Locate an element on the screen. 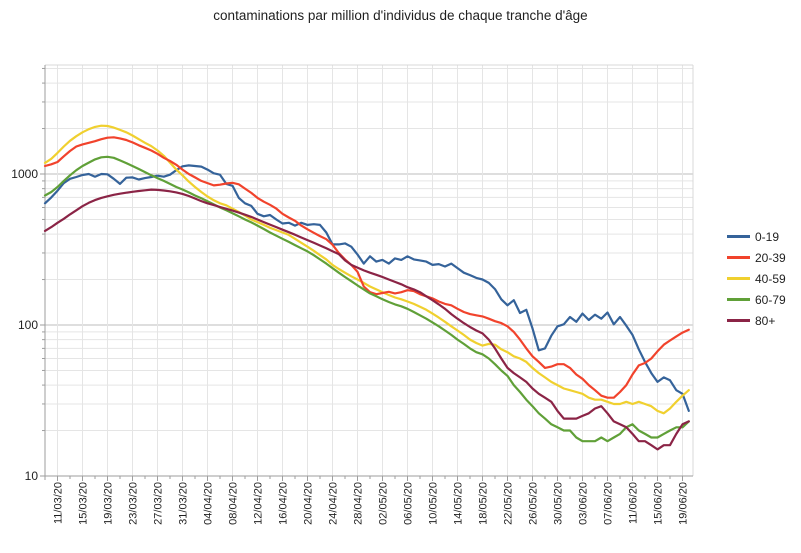 This screenshot has width=801, height=553. x-axis-tick-label: 19/06/20 is located at coordinates (684, 503).